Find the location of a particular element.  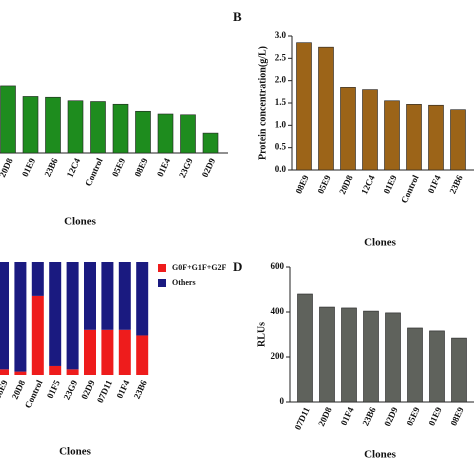

y-tick-label: 3.0 is located at coordinates (281, 35).